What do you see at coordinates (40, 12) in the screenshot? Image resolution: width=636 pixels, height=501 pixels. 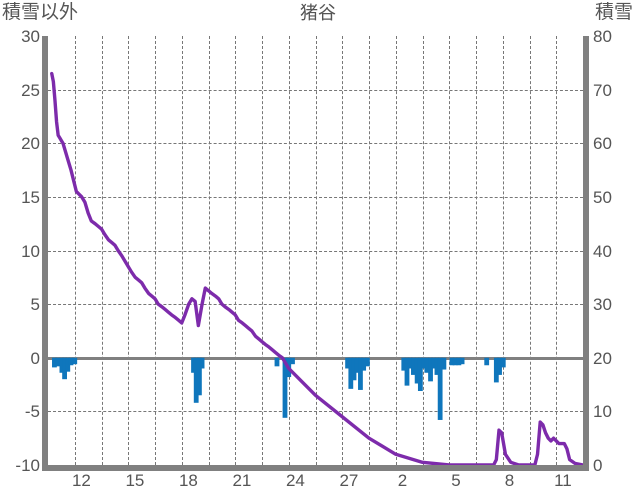 I see `left-axis-title: 積雪以外` at bounding box center [40, 12].